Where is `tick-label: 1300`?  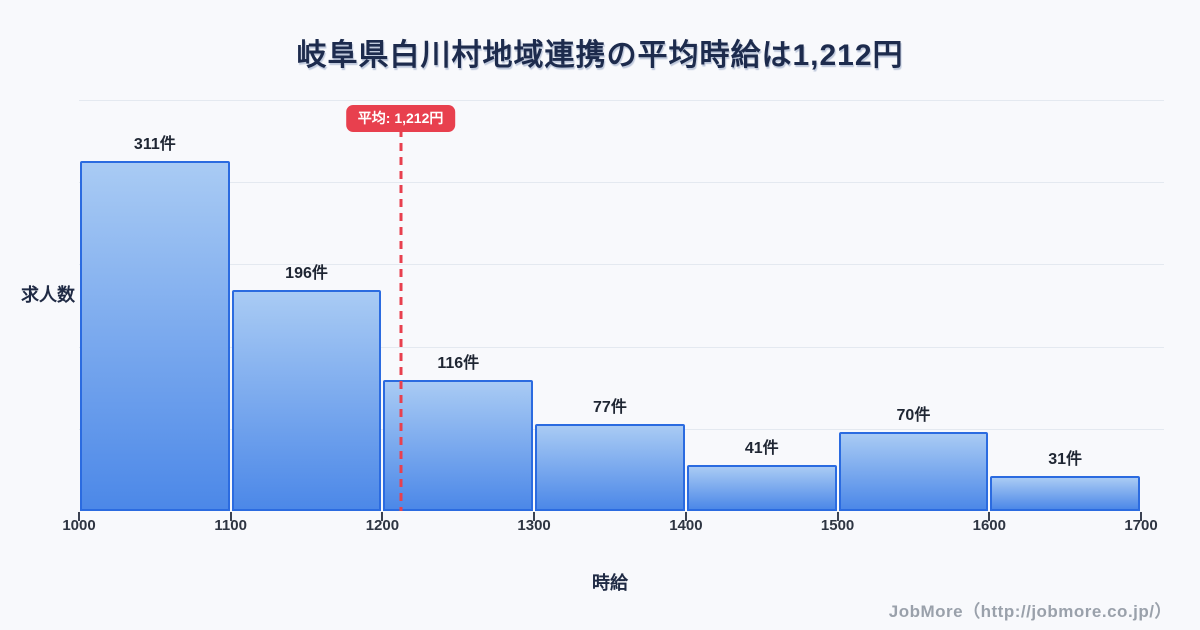 tick-label: 1300 is located at coordinates (534, 525).